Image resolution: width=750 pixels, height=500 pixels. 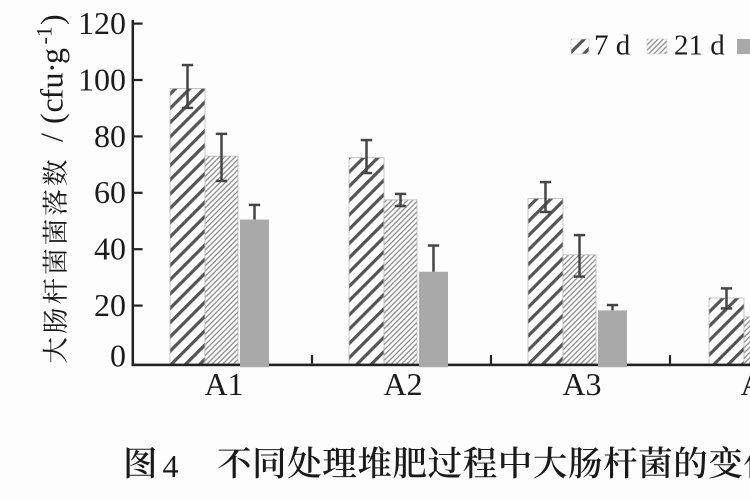 What do you see at coordinates (110, 249) in the screenshot?
I see `svg-text: 40` at bounding box center [110, 249].